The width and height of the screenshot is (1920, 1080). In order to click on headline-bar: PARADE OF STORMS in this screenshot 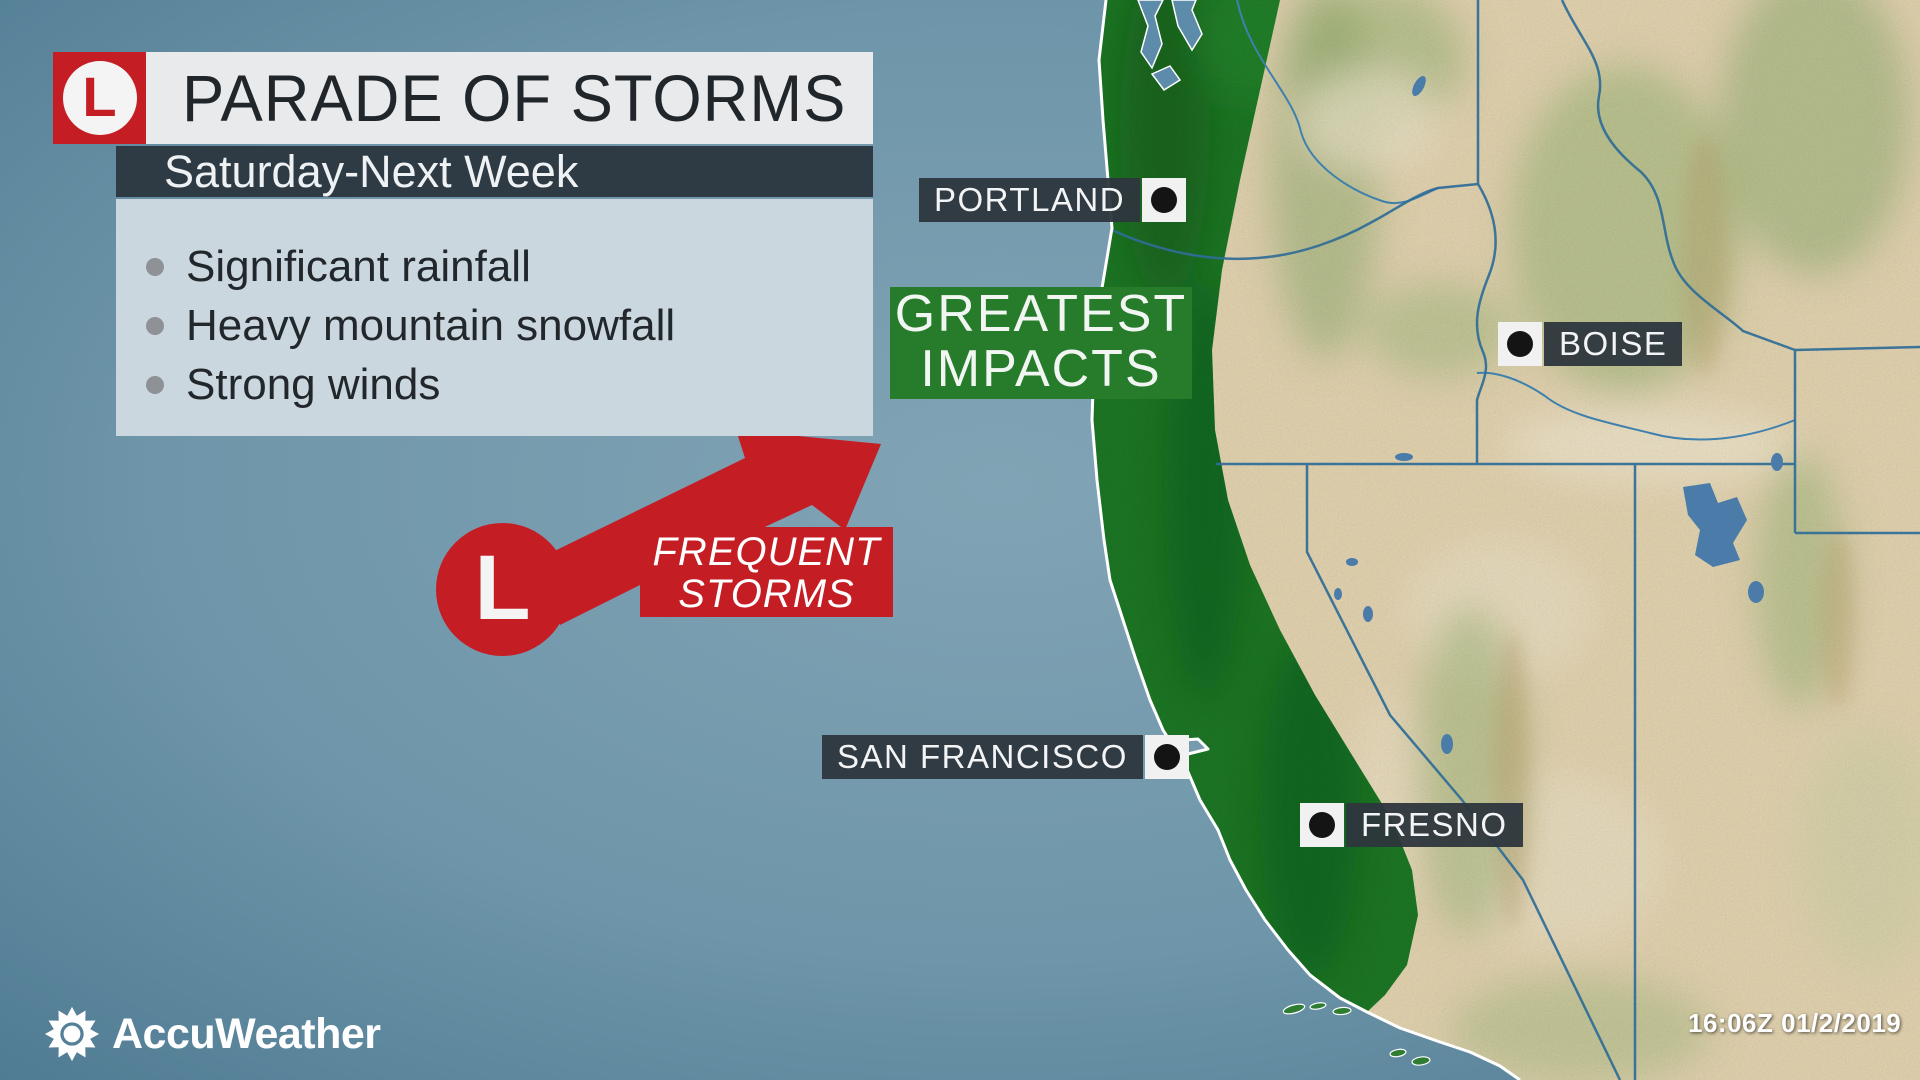, I will do `click(509, 98)`.